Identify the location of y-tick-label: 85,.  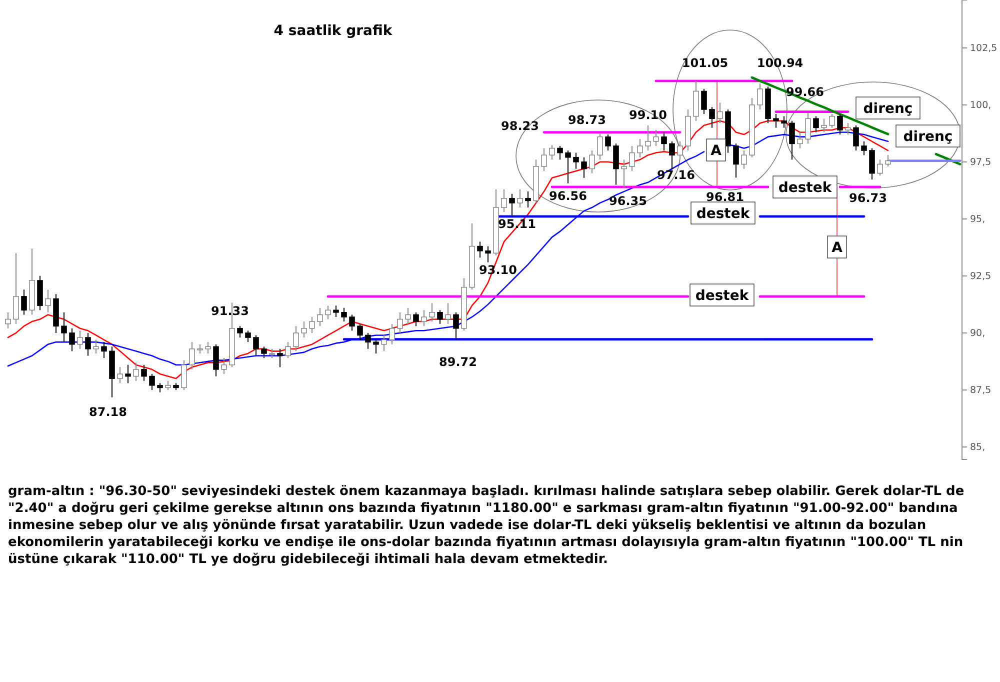
(978, 447).